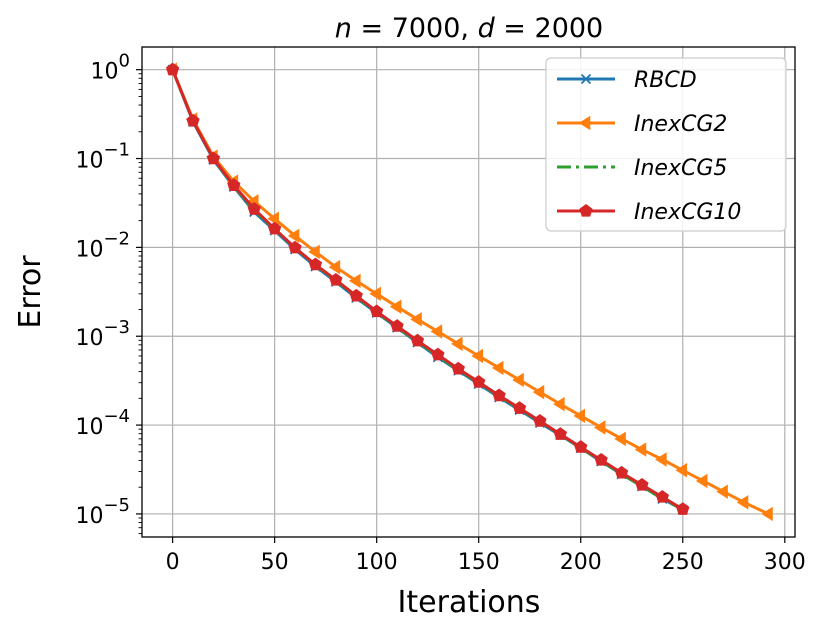 Image resolution: width=831 pixels, height=635 pixels. What do you see at coordinates (683, 562) in the screenshot?
I see `x-tick-label: 250` at bounding box center [683, 562].